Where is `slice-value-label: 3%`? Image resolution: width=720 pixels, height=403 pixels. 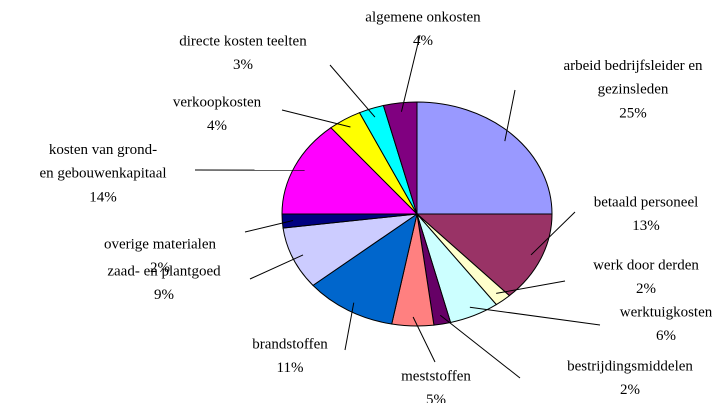
slice-value-label: 3% is located at coordinates (243, 65).